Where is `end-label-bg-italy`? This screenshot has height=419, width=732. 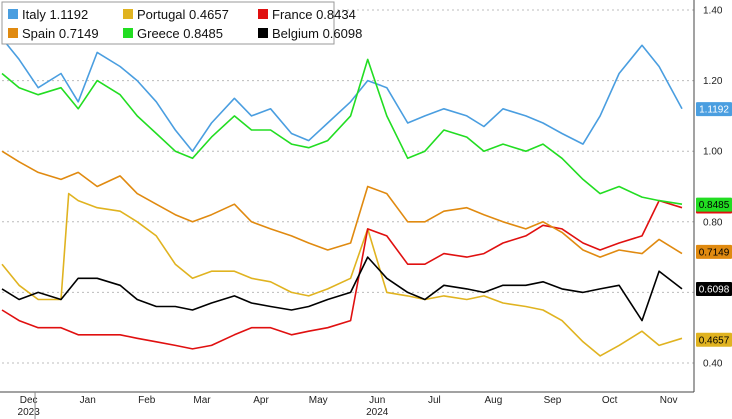
end-label-bg-italy is located at coordinates (714, 109).